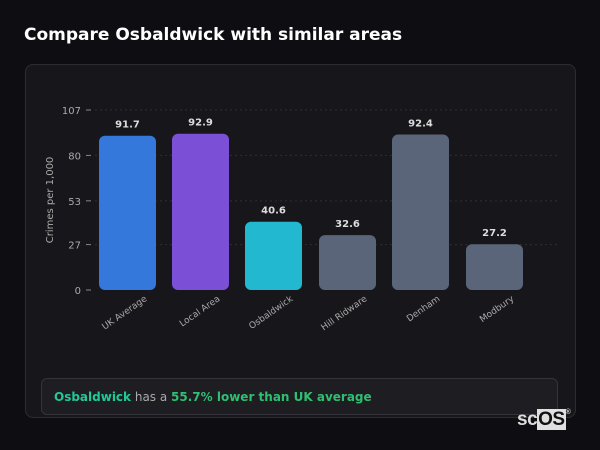 The width and height of the screenshot is (600, 450). What do you see at coordinates (271, 397) in the screenshot?
I see `summary-comparison: 55.7% lower than UK average` at bounding box center [271, 397].